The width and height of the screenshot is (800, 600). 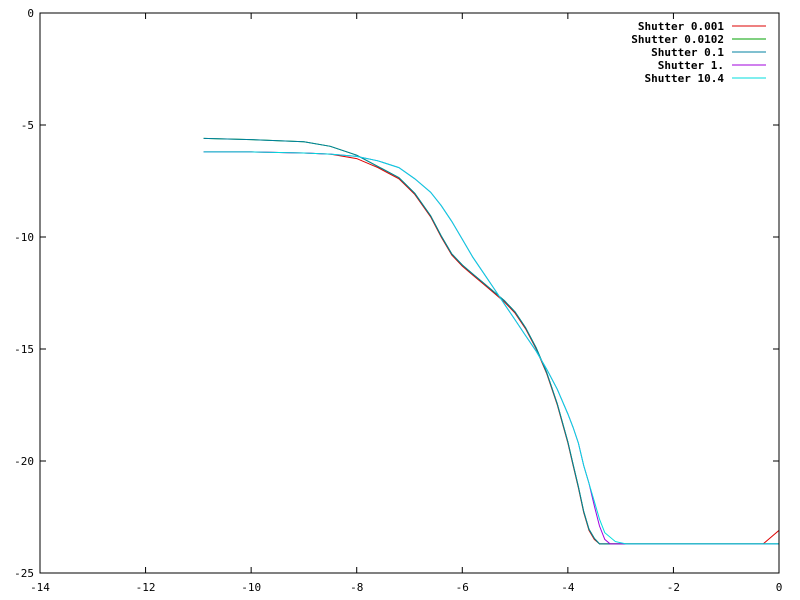 I want to click on x-tick-label: -6, so click(x=462, y=587).